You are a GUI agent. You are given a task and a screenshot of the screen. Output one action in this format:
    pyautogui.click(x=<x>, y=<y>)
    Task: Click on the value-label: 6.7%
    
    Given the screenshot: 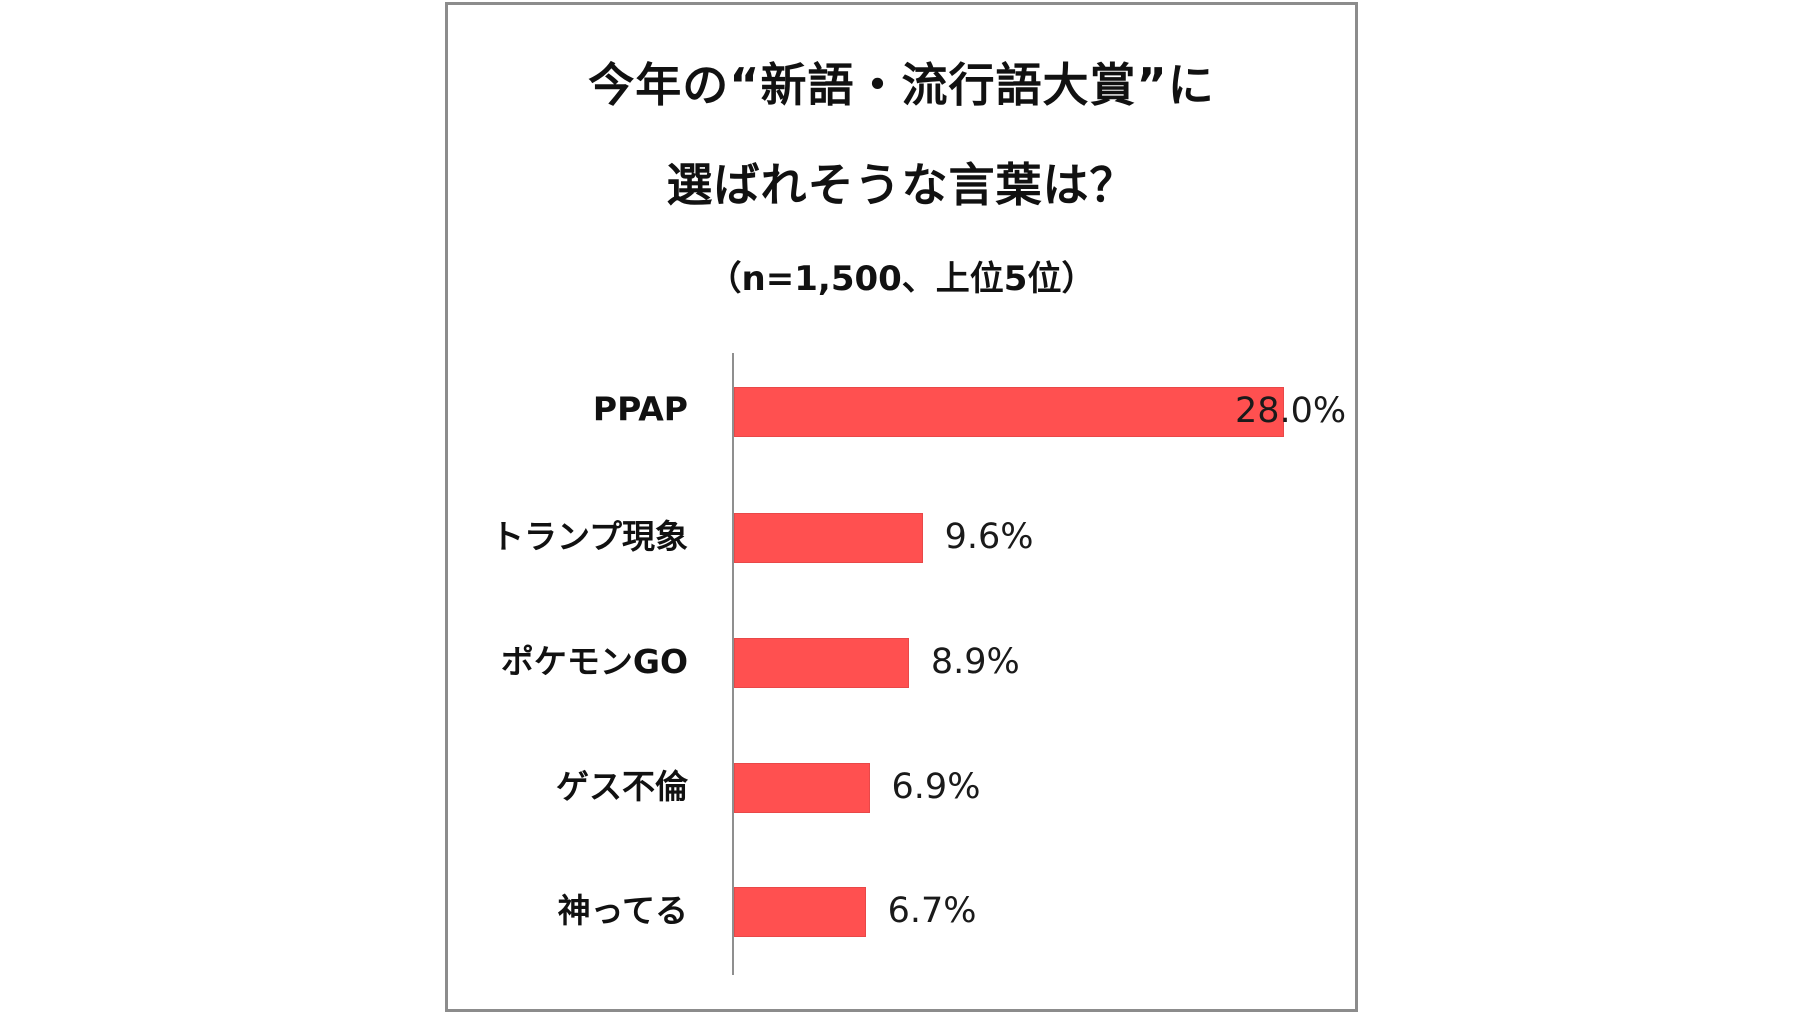 What is the action you would take?
    pyautogui.click(x=932, y=911)
    